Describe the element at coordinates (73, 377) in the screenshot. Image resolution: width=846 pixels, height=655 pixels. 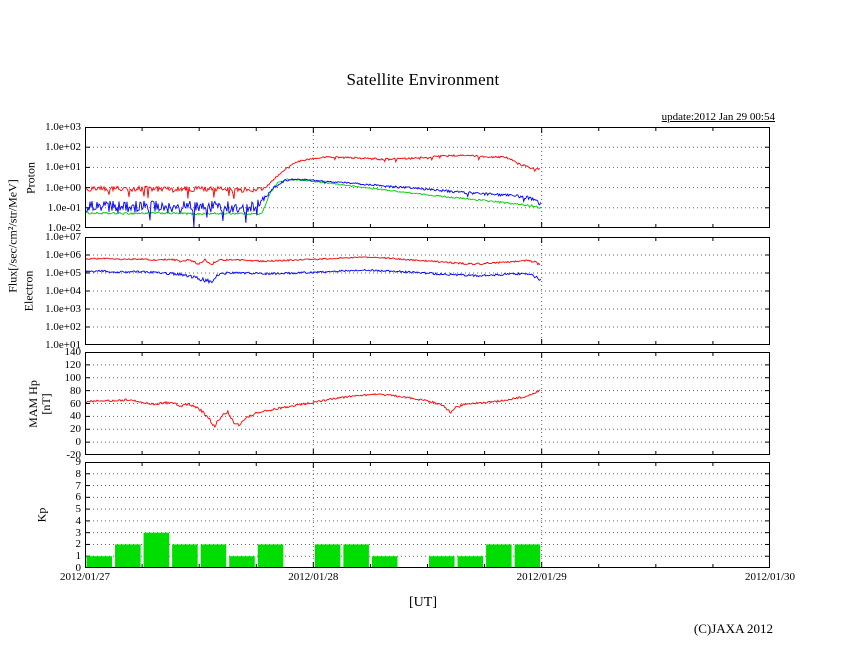
I see `y-tick-label: 100` at that location.